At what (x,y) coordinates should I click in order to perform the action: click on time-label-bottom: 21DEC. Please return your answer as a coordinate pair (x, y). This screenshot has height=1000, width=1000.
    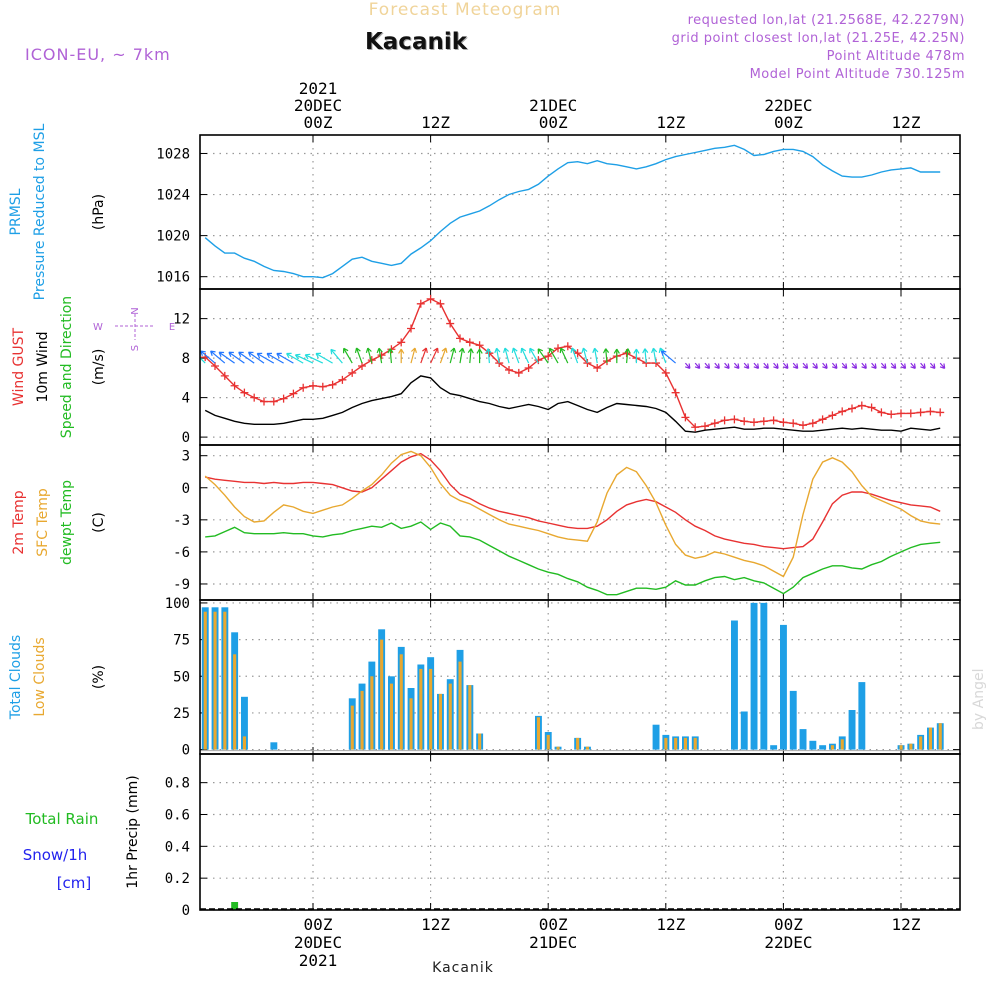
    Looking at the image, I should click on (553, 942).